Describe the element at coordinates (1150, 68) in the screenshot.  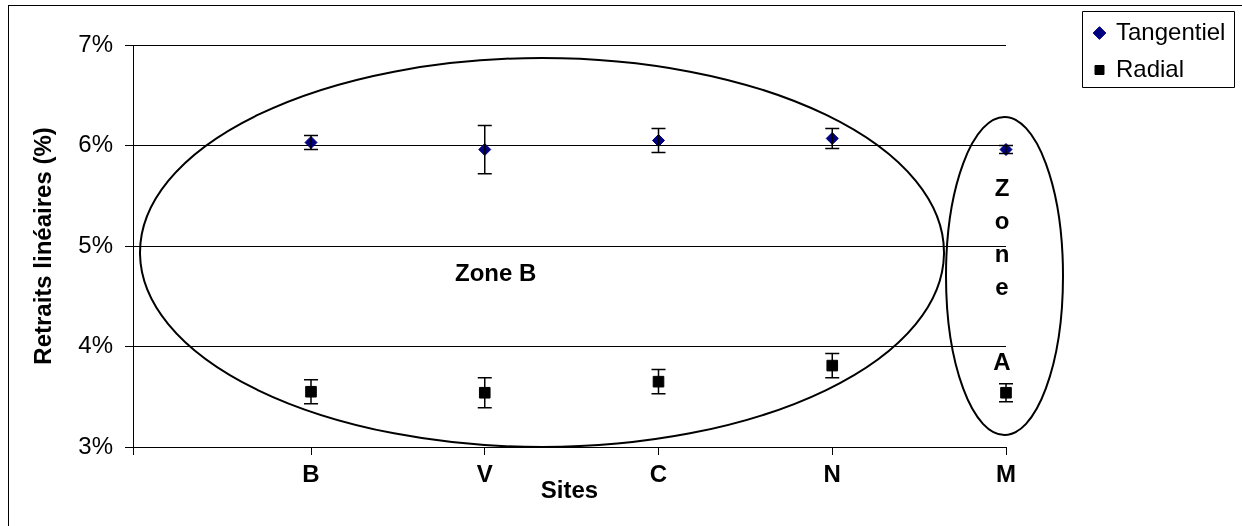
I see `legend-label: Radial` at that location.